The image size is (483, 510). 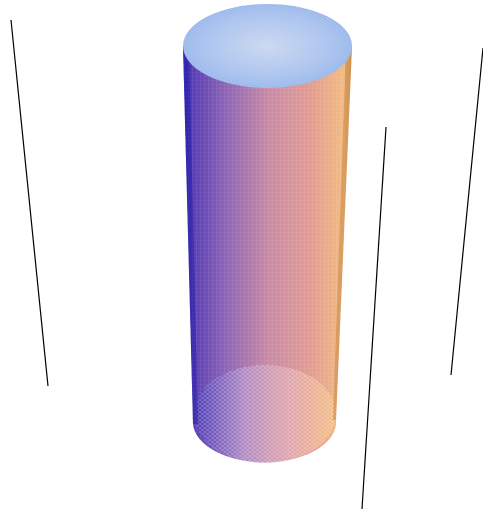 I want to click on frame-edge-right-back, so click(x=466, y=211).